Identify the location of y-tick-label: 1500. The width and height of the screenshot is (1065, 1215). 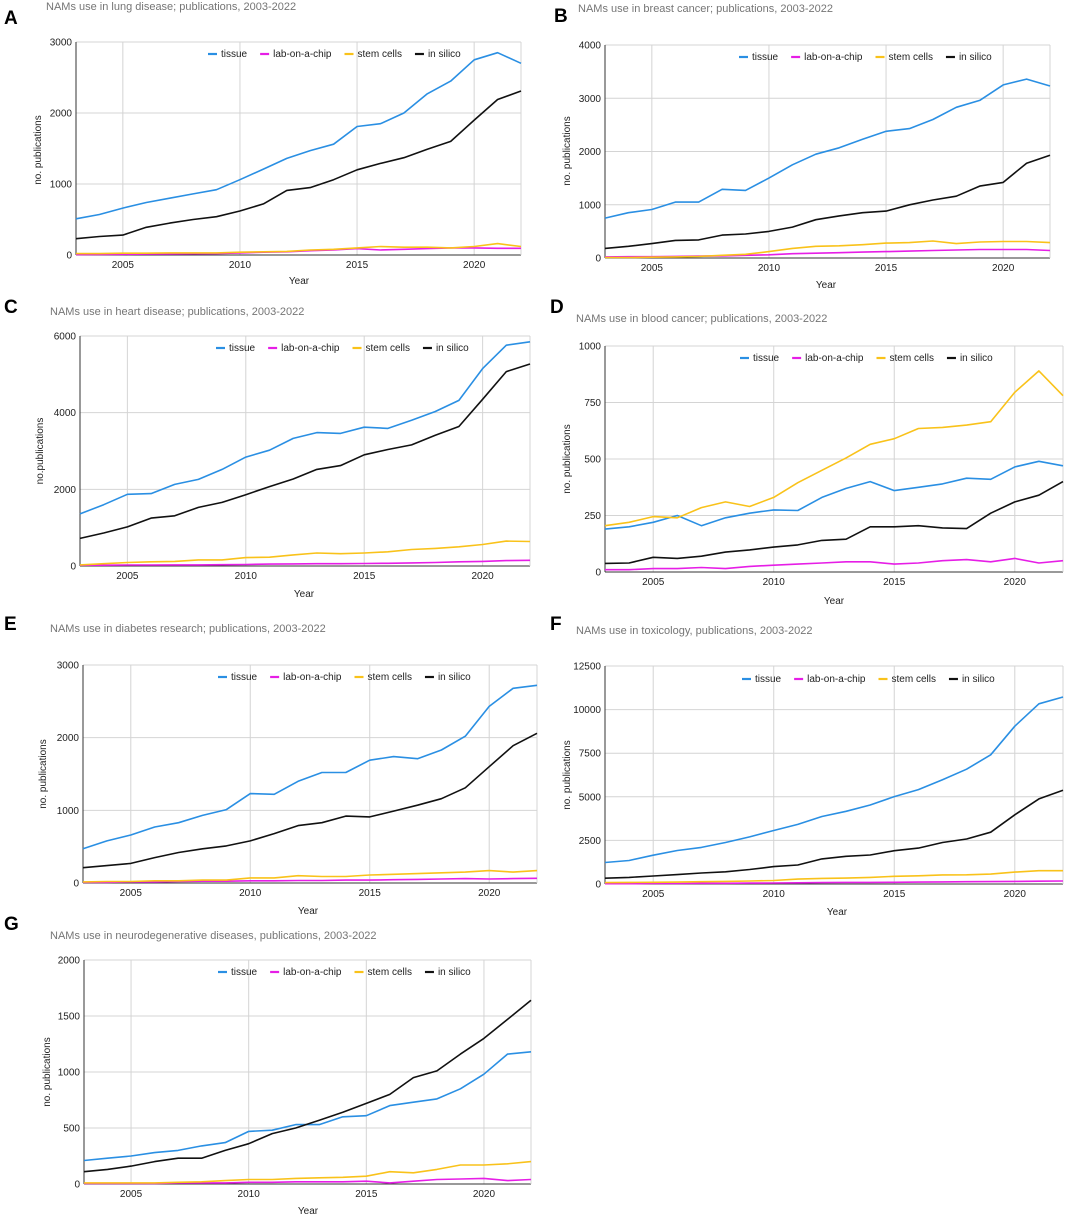
(69, 1017).